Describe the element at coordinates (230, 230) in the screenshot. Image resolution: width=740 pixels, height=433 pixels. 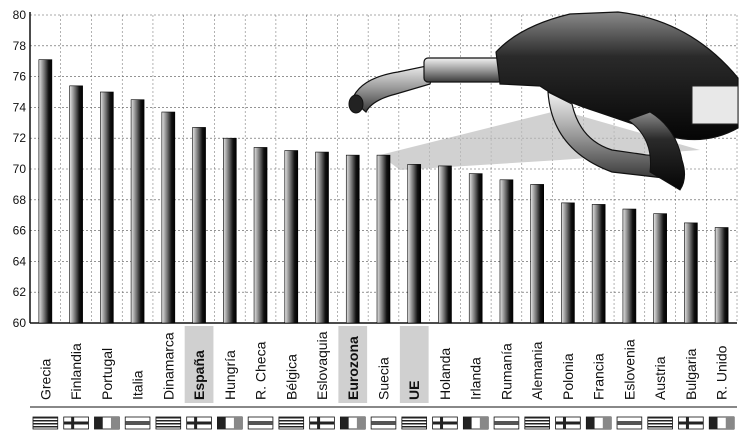
I see `bar-hungr-a` at that location.